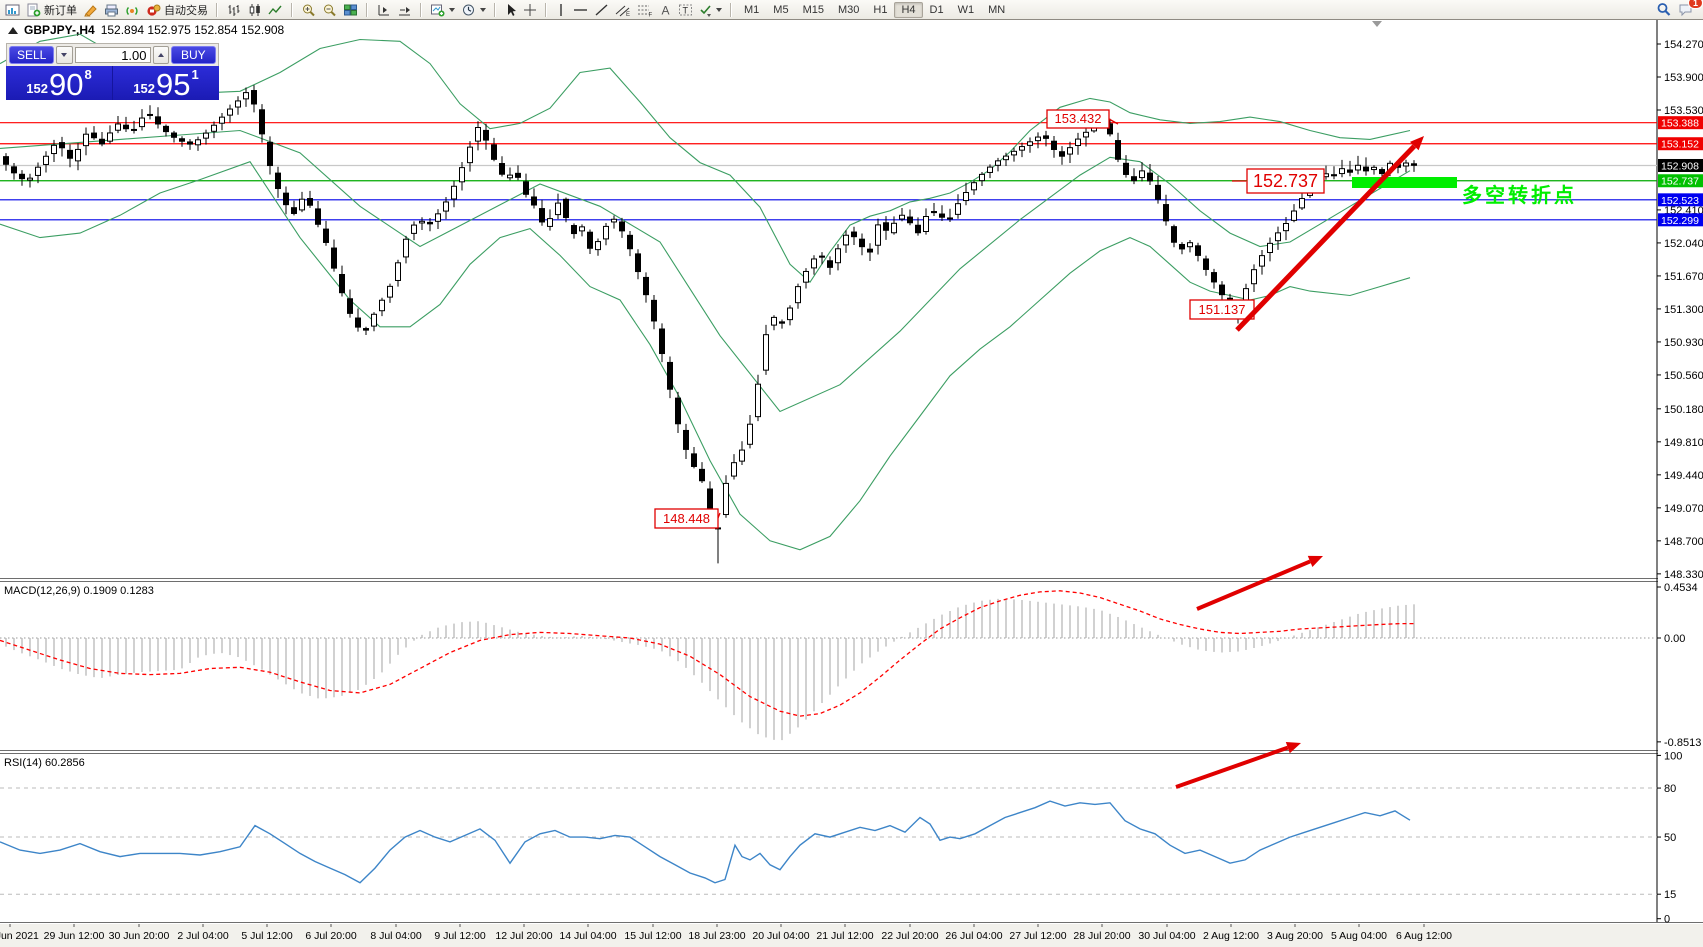 The width and height of the screenshot is (1703, 947). I want to click on trend-arrow, so click(1326, 238).